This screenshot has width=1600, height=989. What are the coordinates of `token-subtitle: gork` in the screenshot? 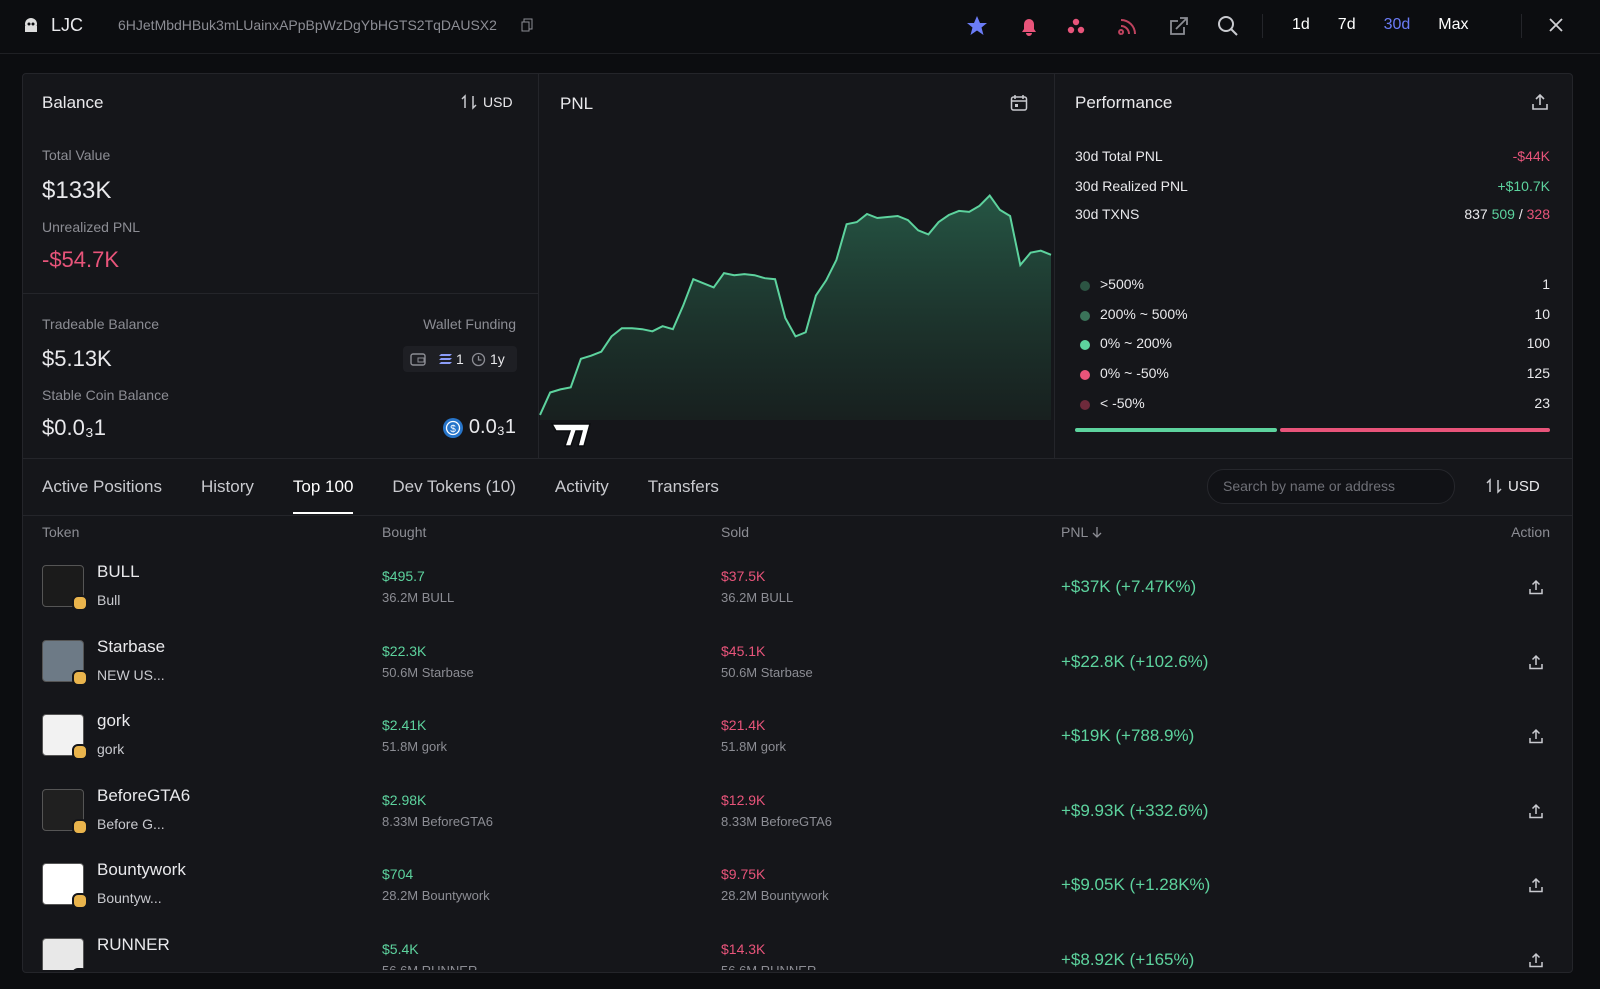 It's located at (111, 749).